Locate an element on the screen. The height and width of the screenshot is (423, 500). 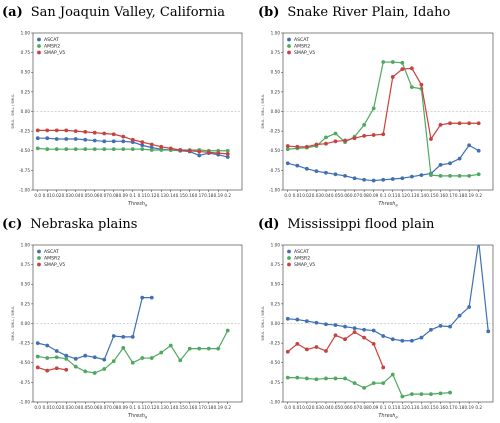
legend-label: SMAP_V5 is located at coordinates (304, 53).